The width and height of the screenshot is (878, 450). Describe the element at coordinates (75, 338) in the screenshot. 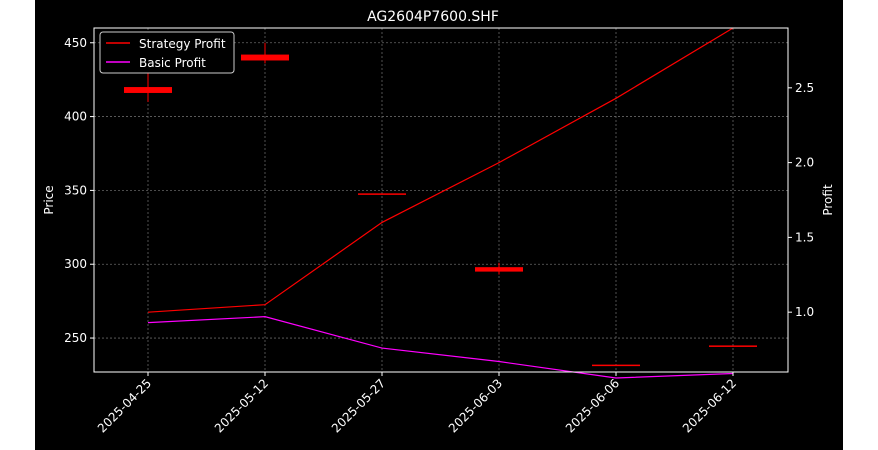

I see `left-tick-label: 250` at that location.